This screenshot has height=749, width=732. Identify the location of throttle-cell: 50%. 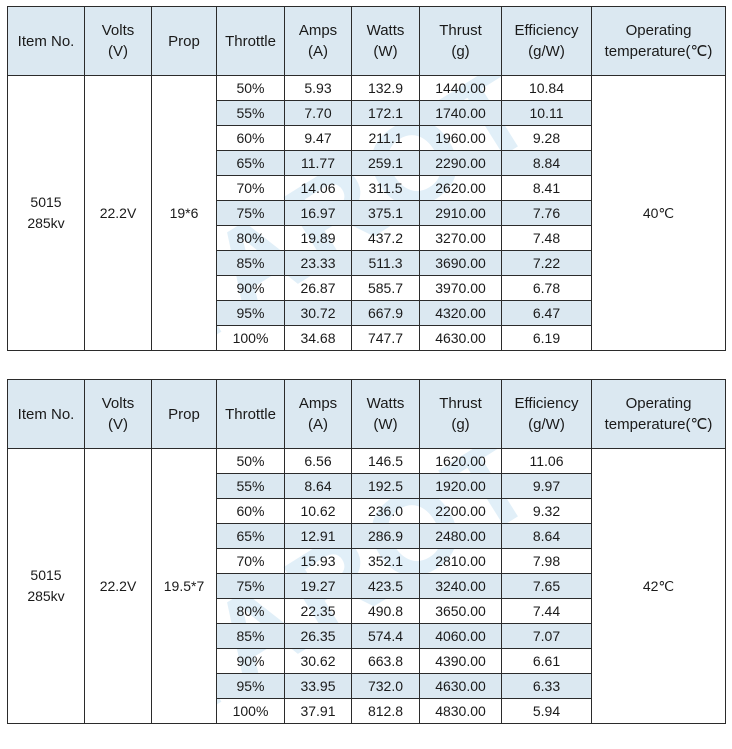
(250, 88).